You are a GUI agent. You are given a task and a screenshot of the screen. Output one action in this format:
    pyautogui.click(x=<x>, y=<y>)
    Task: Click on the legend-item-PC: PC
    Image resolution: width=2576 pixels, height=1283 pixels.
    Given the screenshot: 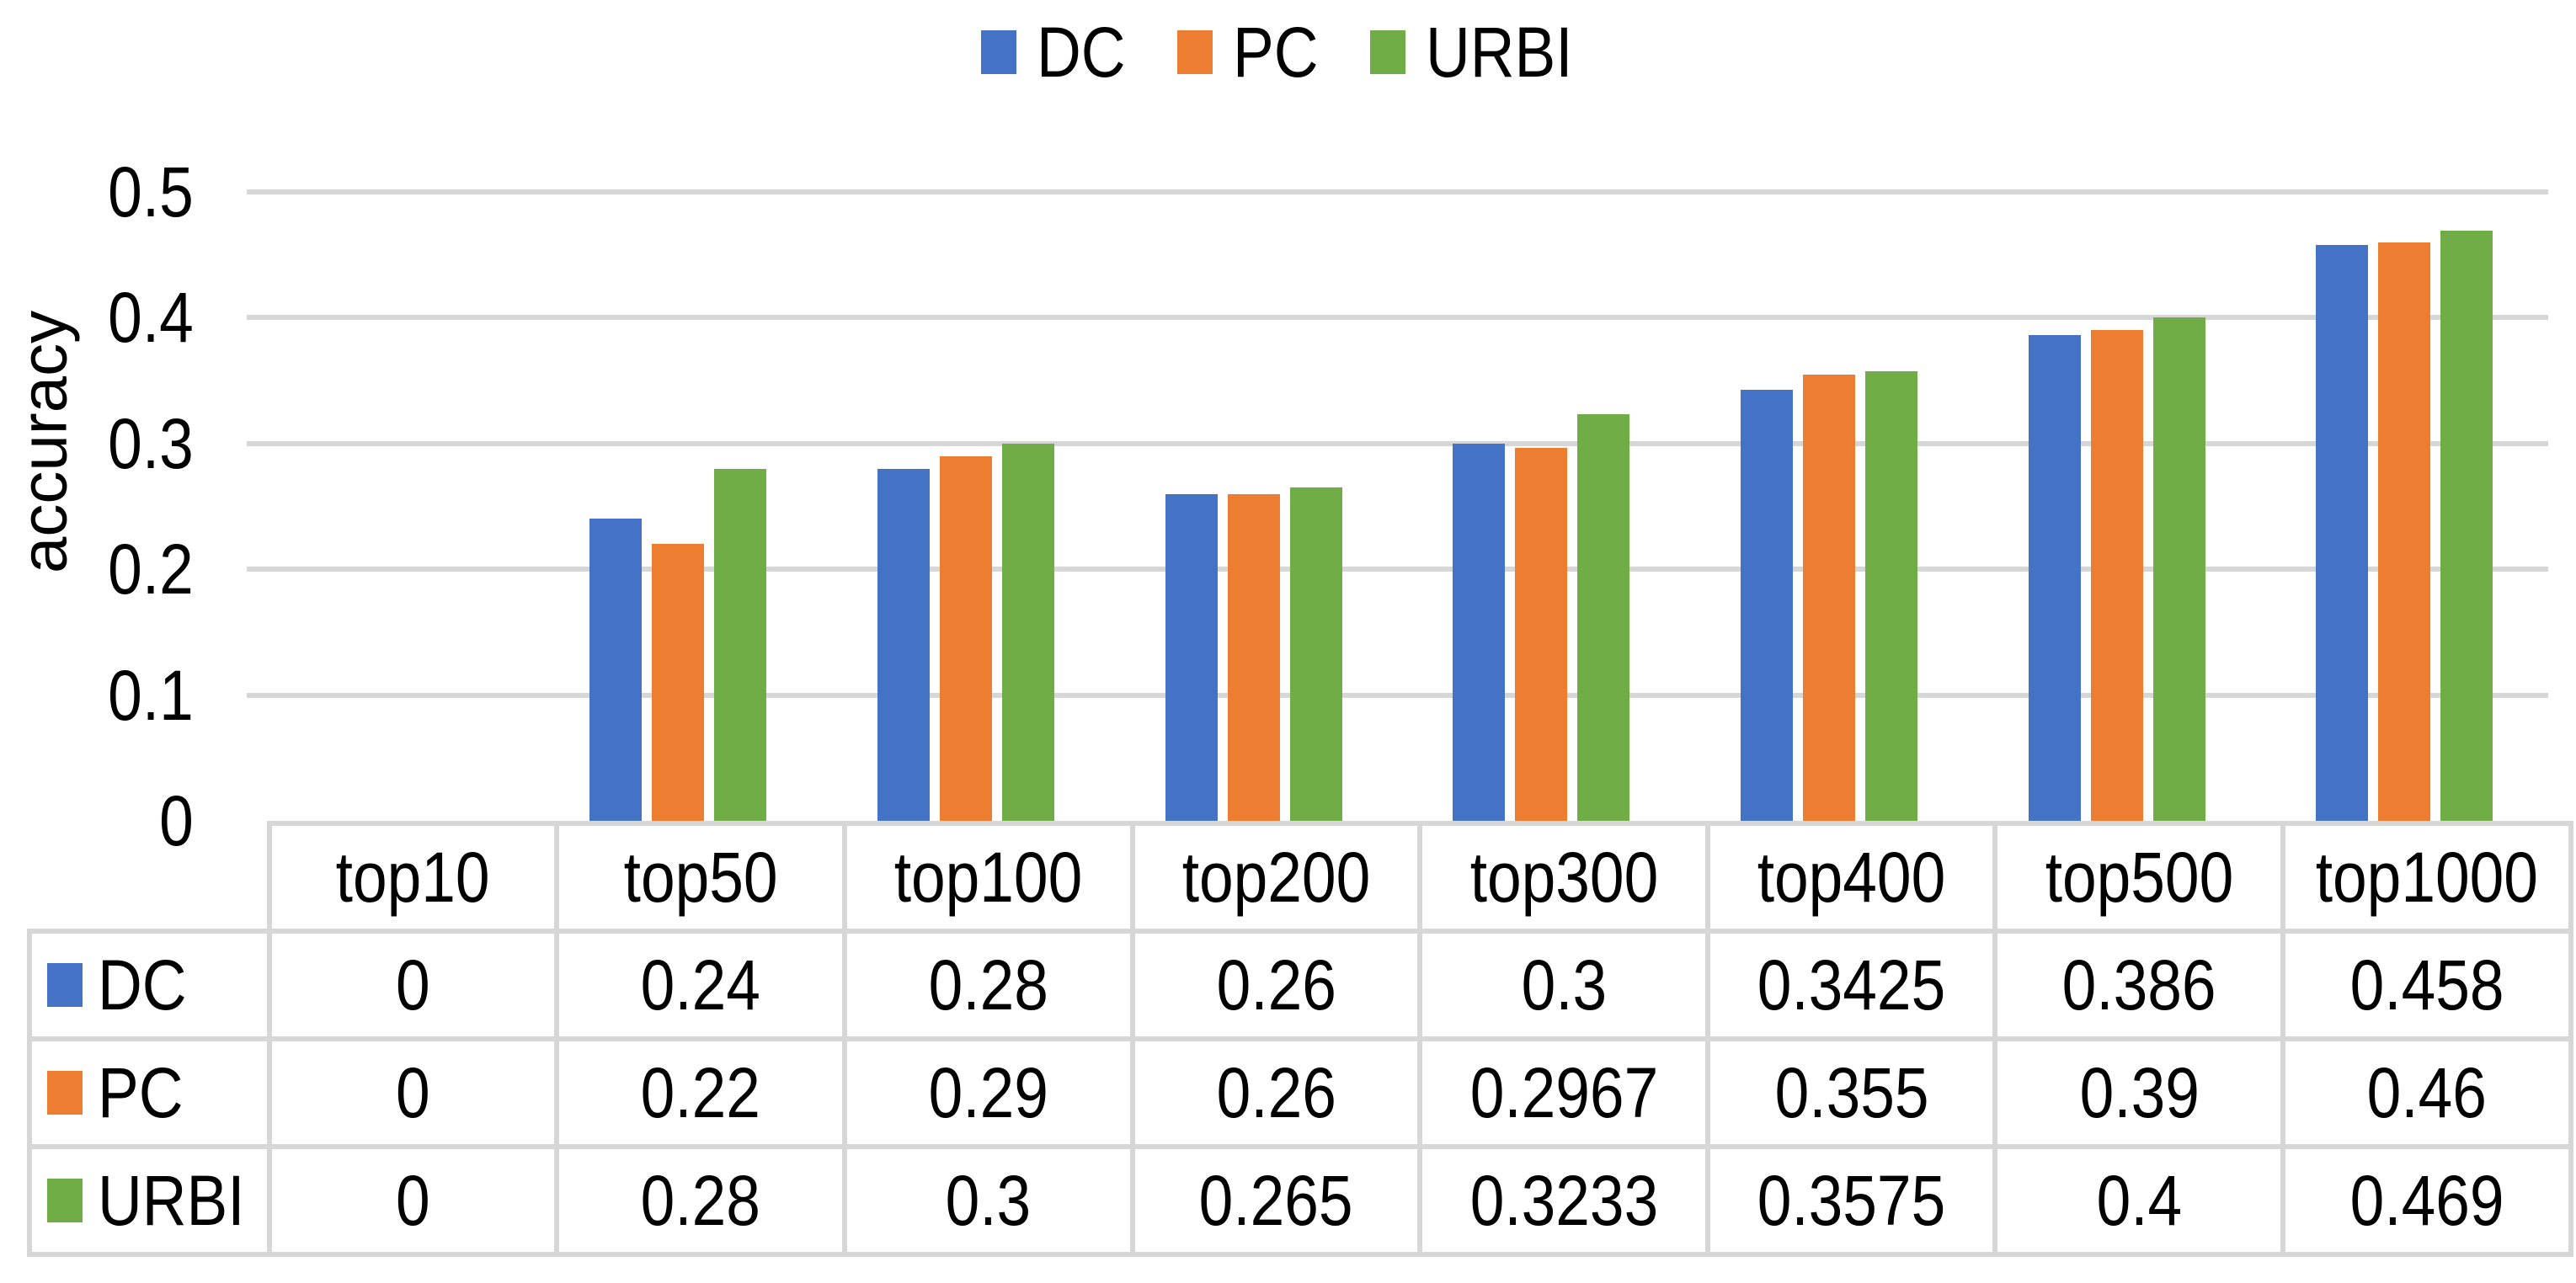 What is the action you would take?
    pyautogui.click(x=1254, y=52)
    